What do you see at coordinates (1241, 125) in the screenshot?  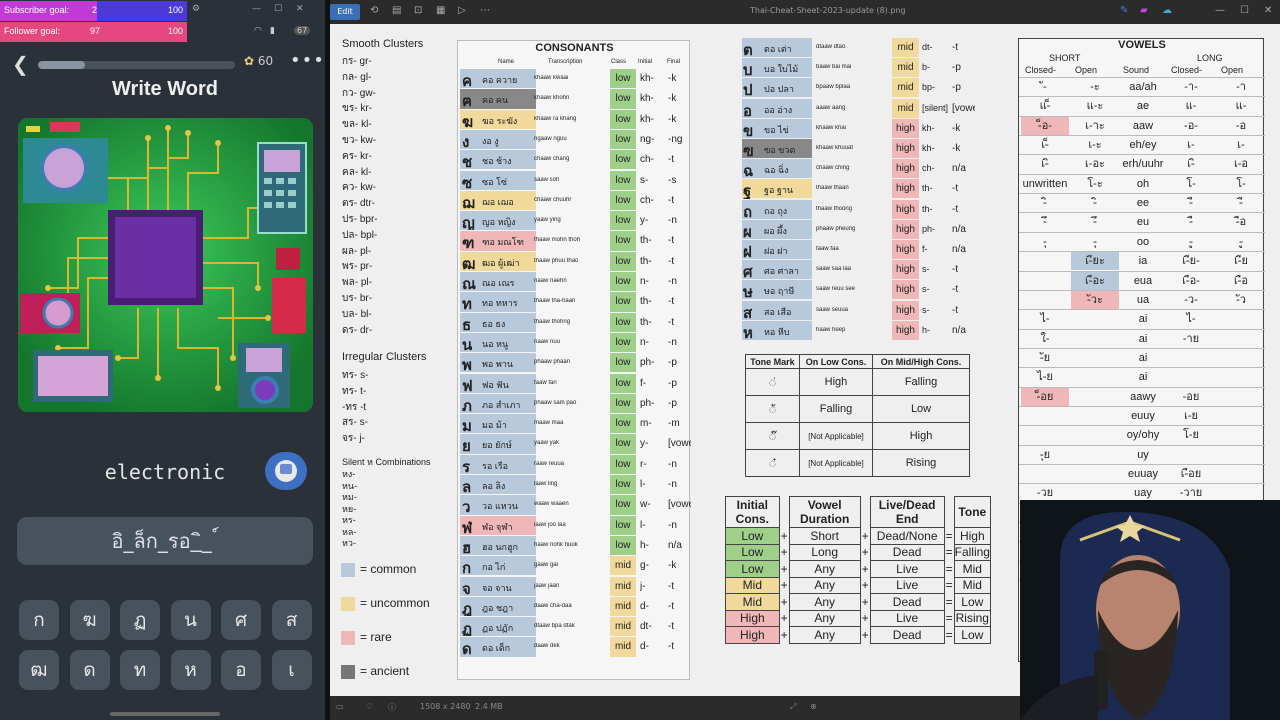 I see `vowel-cell: -อ` at bounding box center [1241, 125].